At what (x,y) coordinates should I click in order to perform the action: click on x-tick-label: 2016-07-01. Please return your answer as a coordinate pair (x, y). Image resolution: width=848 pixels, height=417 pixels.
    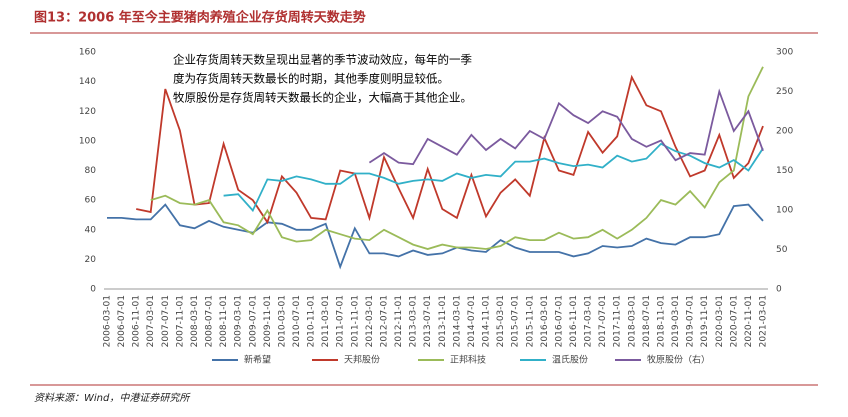
    Looking at the image, I should click on (559, 321).